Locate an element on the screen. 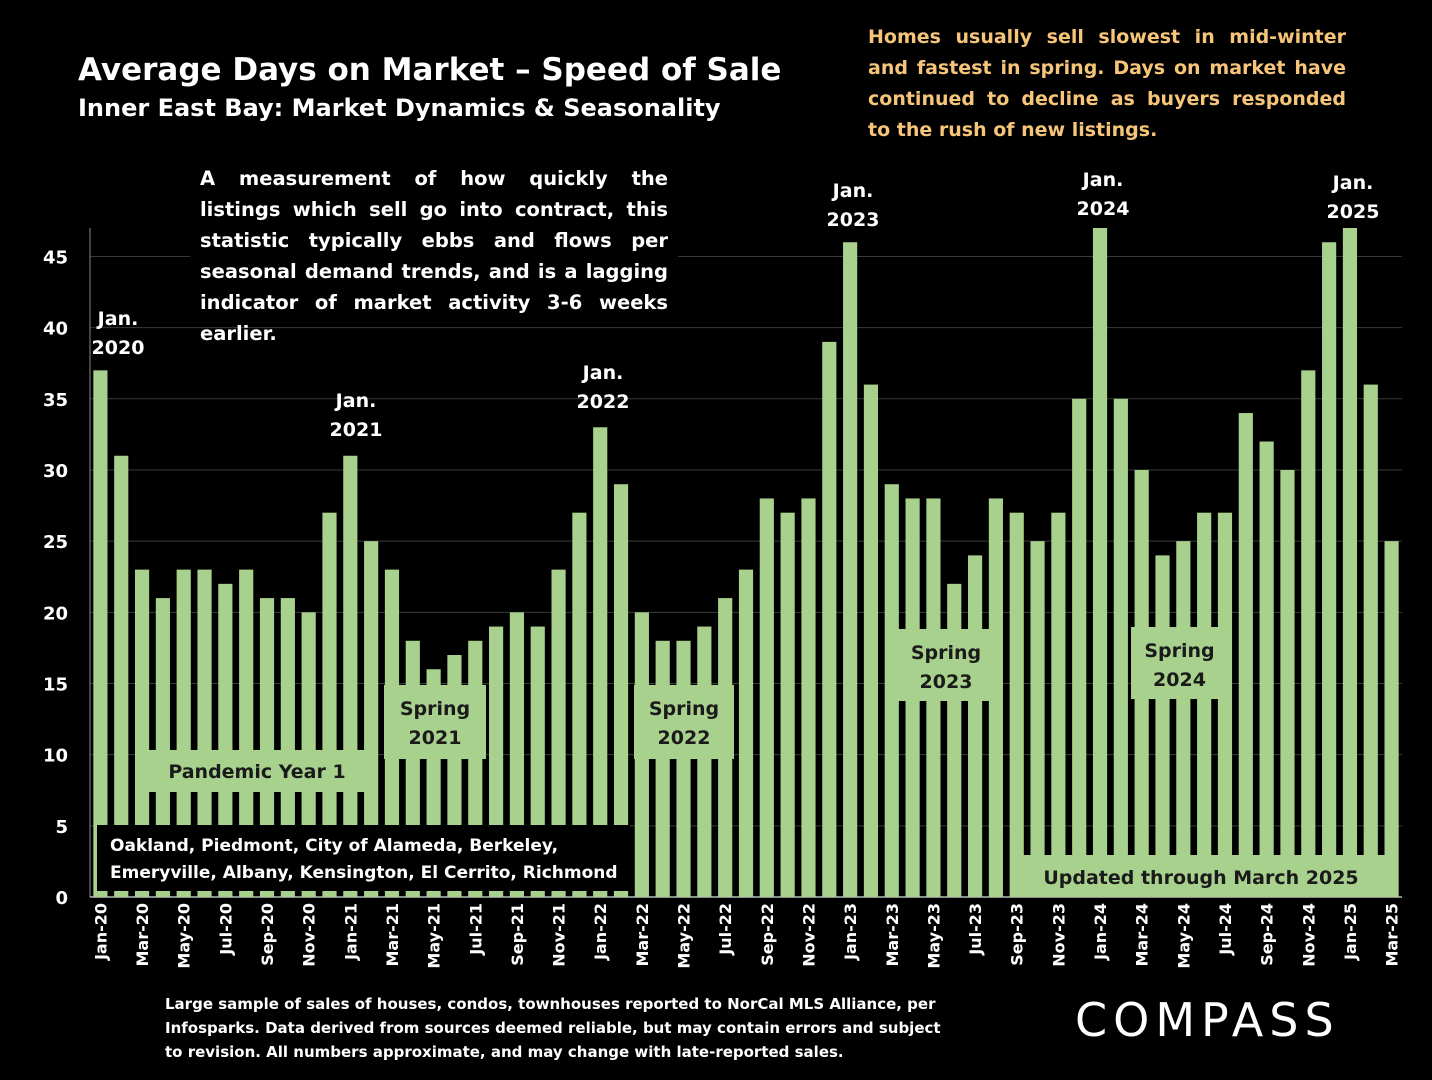  y-tick-label: 30 is located at coordinates (55, 471).